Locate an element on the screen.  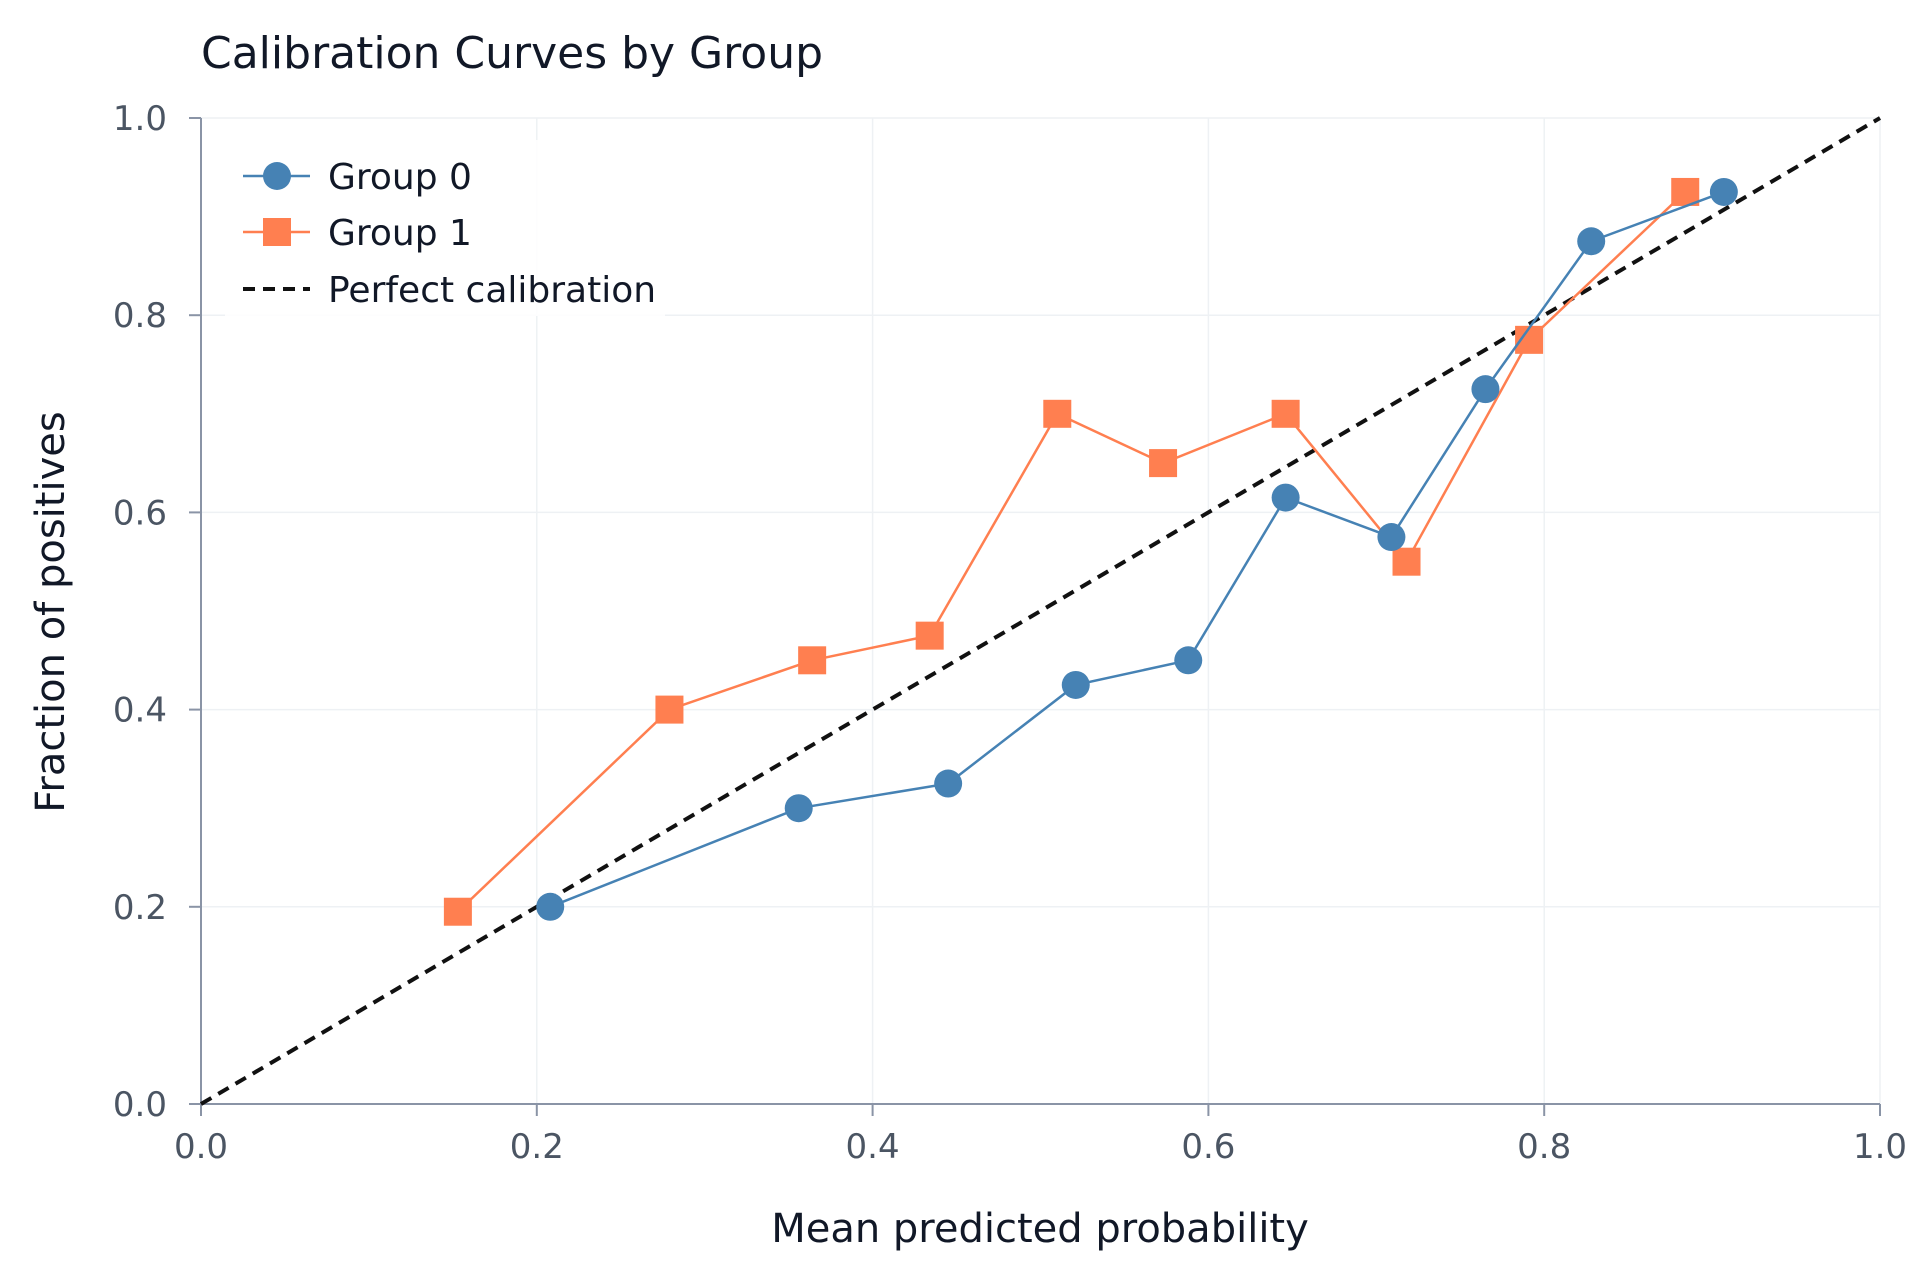
x-tick-label: 0.4 is located at coordinates (873, 1147).